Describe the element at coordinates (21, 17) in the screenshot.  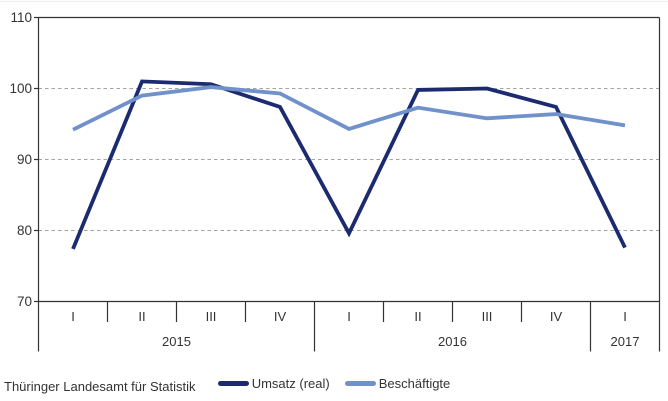
I see `y-axis-label-110: 110` at that location.